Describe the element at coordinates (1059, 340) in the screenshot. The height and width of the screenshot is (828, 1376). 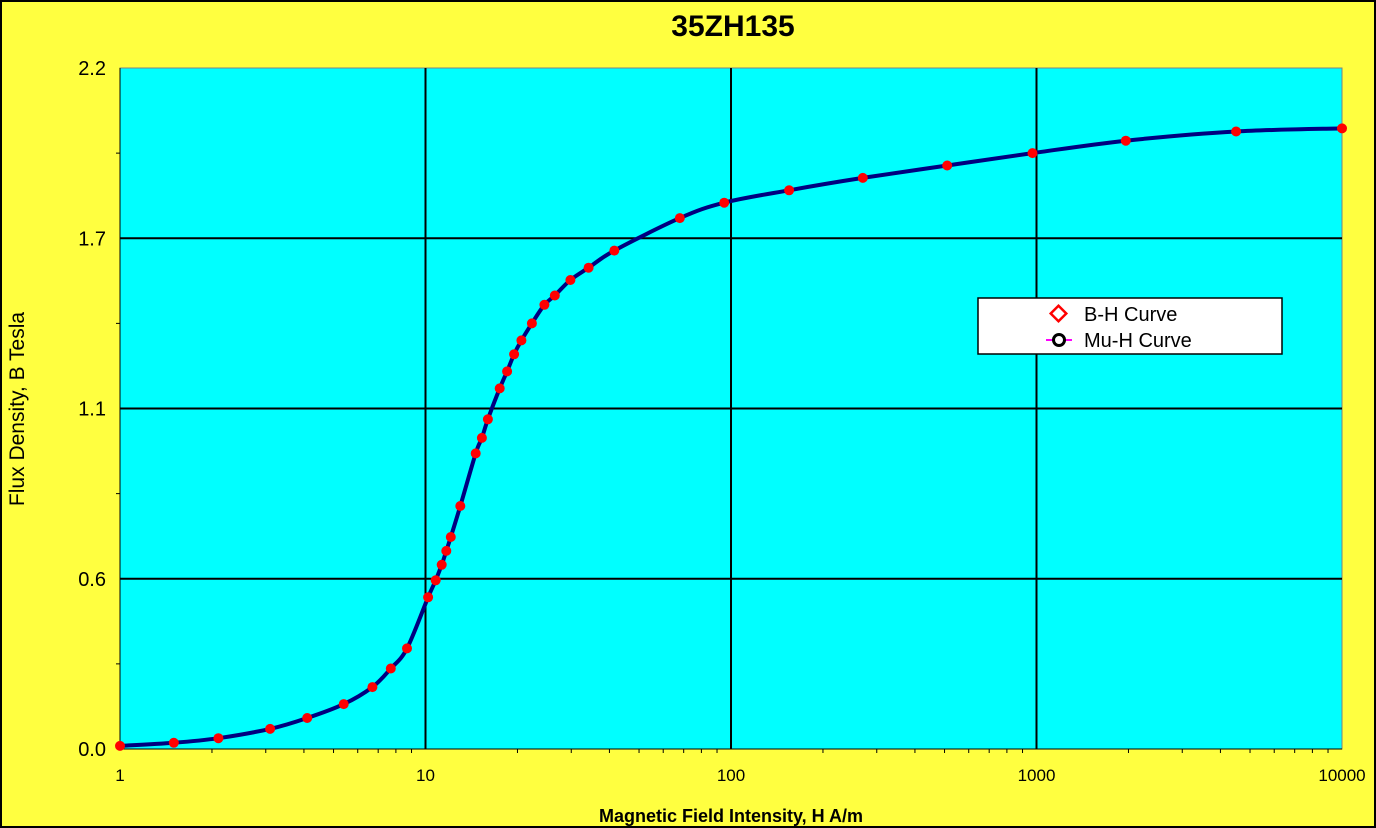
I see `circle-marker-icon` at that location.